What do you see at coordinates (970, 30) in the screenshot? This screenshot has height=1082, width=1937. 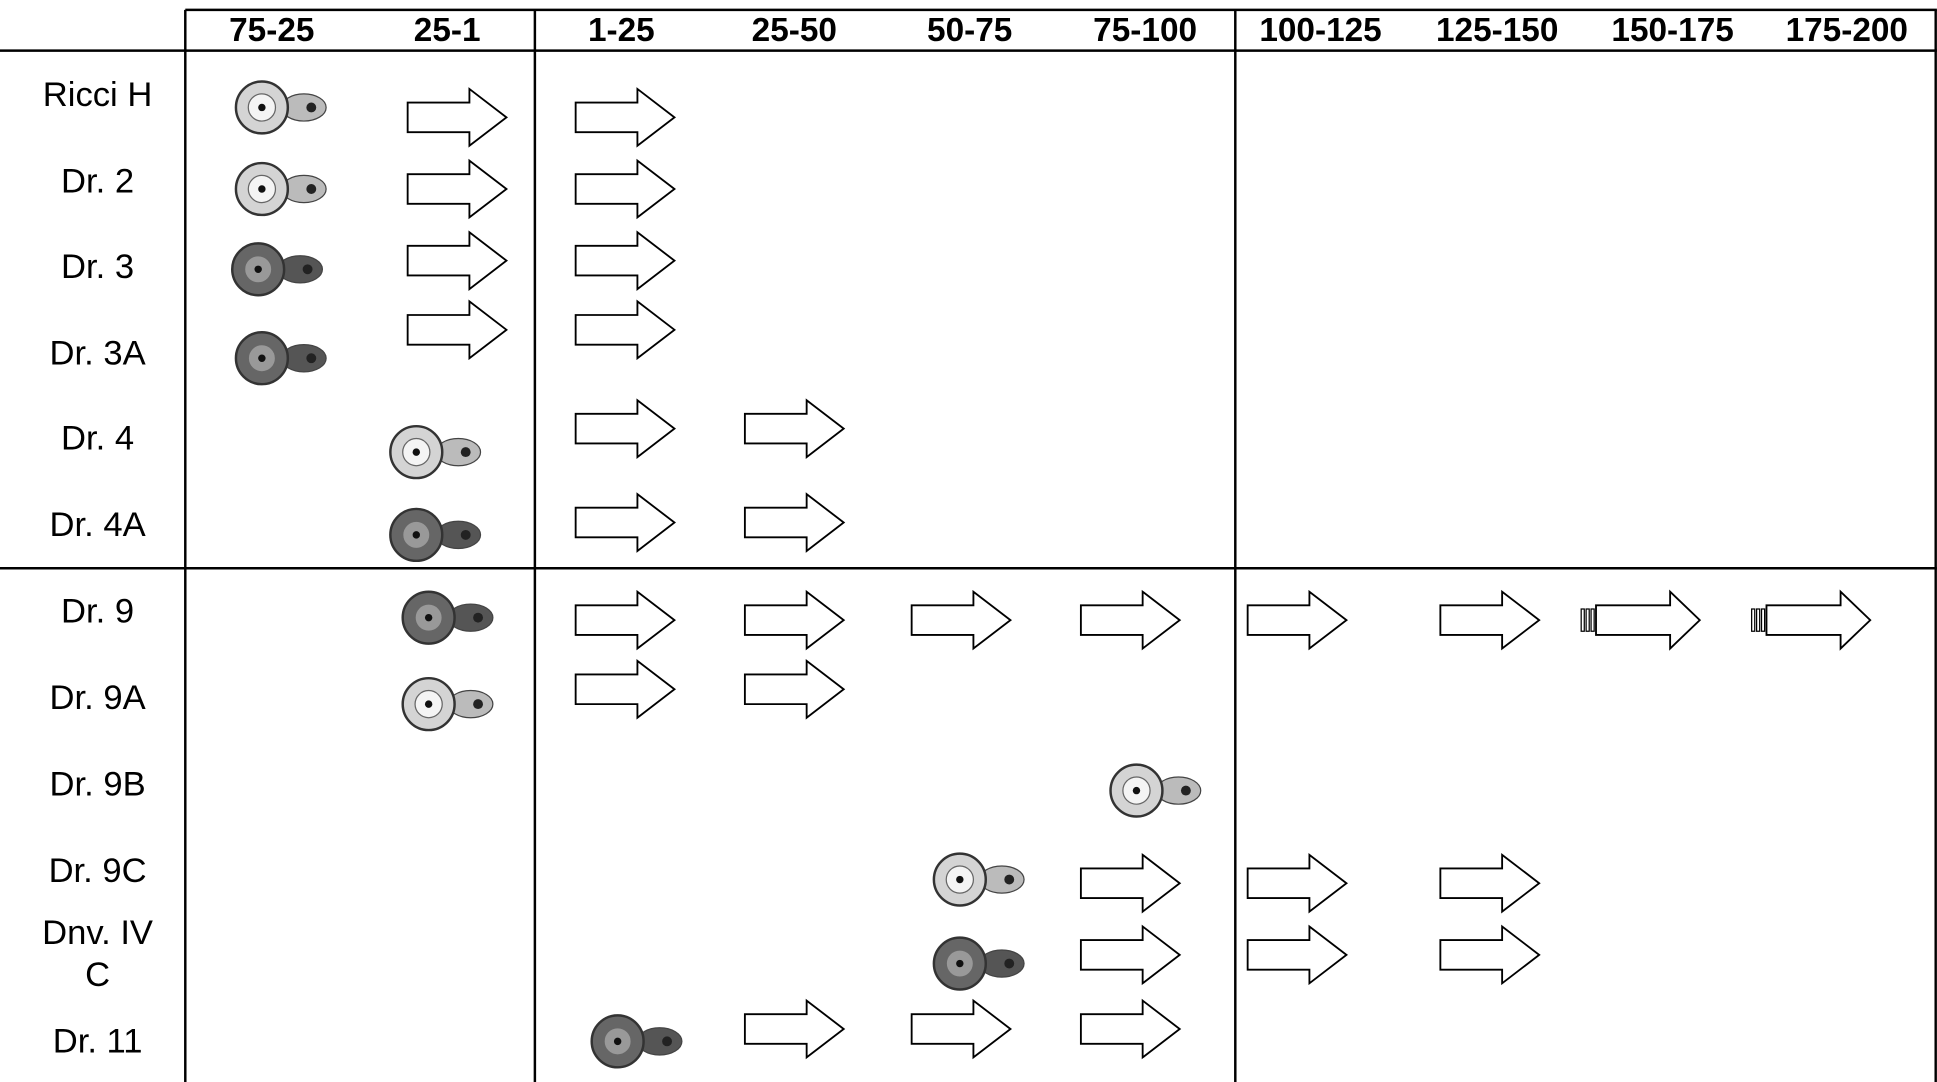 I see `column-header: 50-75` at bounding box center [970, 30].